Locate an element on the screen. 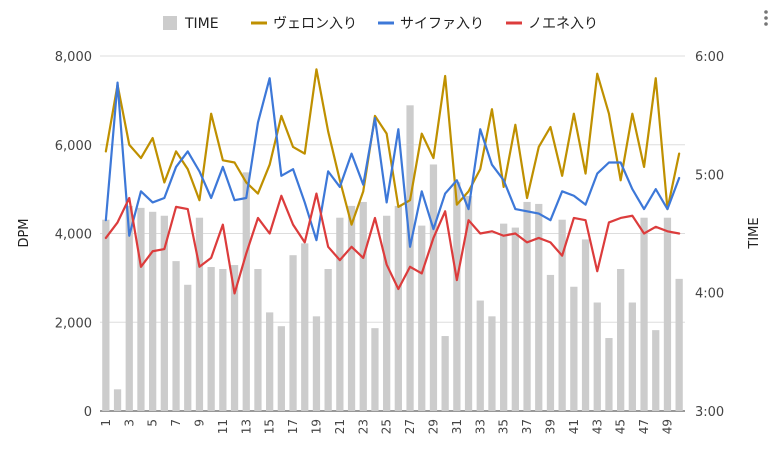 The height and width of the screenshot is (453, 778). left-axis-tick-label: 2,000 is located at coordinates (73, 323).